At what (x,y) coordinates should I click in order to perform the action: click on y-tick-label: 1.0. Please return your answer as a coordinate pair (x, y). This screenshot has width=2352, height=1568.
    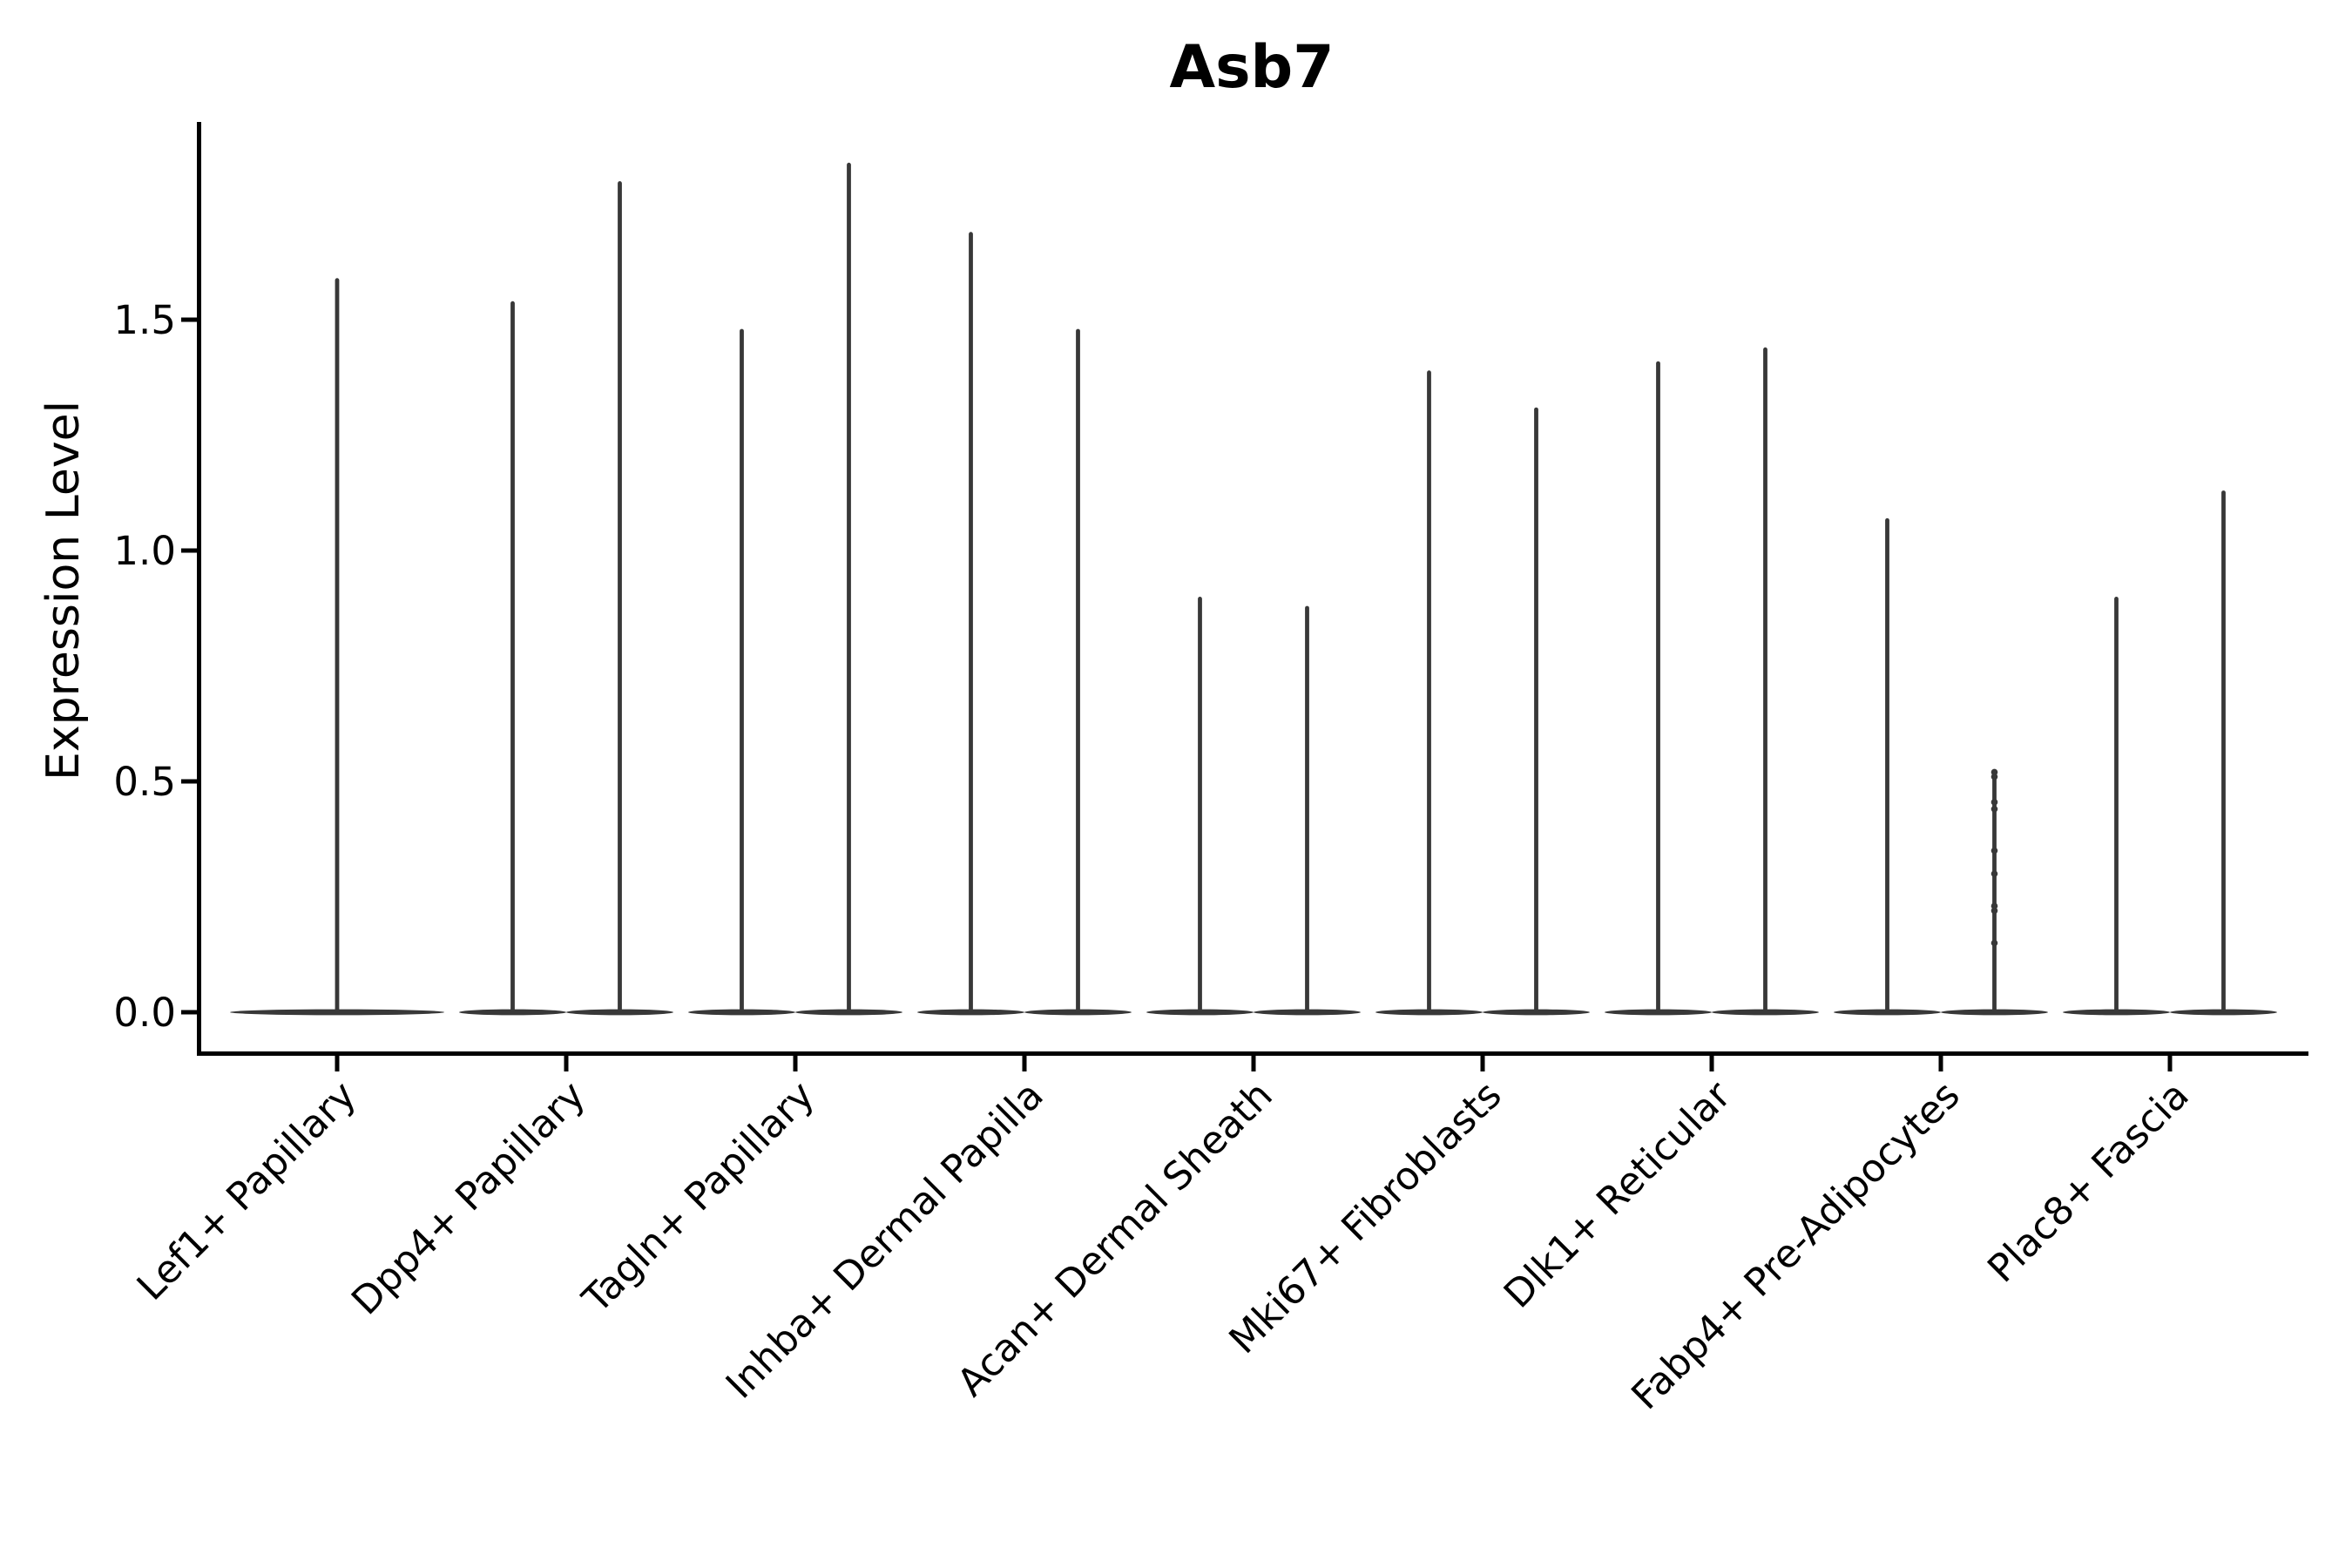
    Looking at the image, I should click on (145, 551).